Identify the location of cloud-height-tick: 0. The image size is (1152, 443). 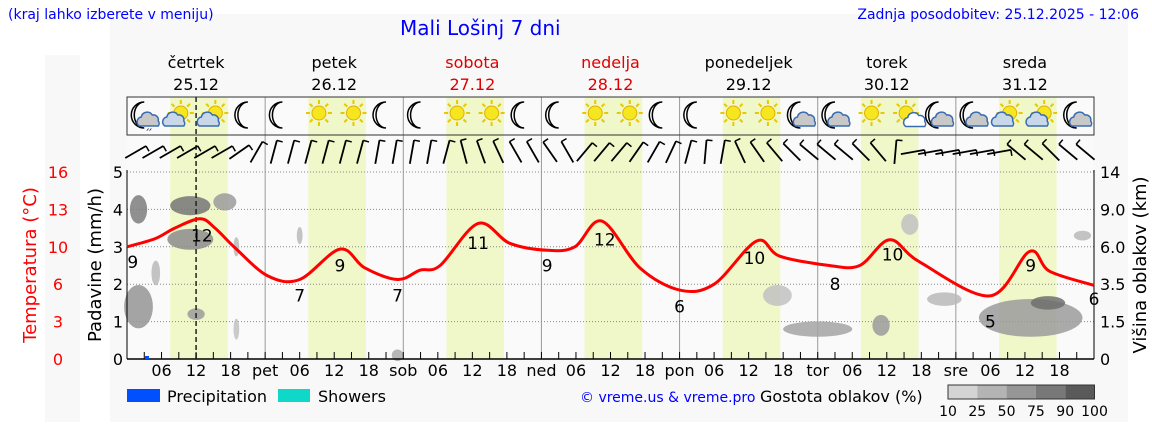
(1105, 359).